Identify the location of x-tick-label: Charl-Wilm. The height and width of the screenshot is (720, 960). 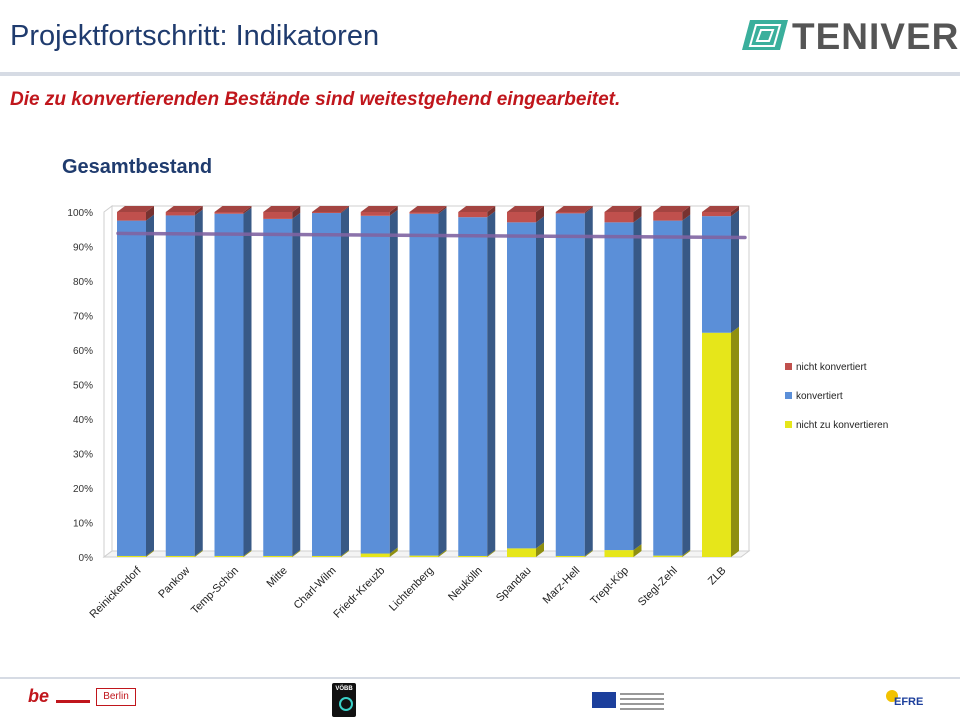
(315, 588).